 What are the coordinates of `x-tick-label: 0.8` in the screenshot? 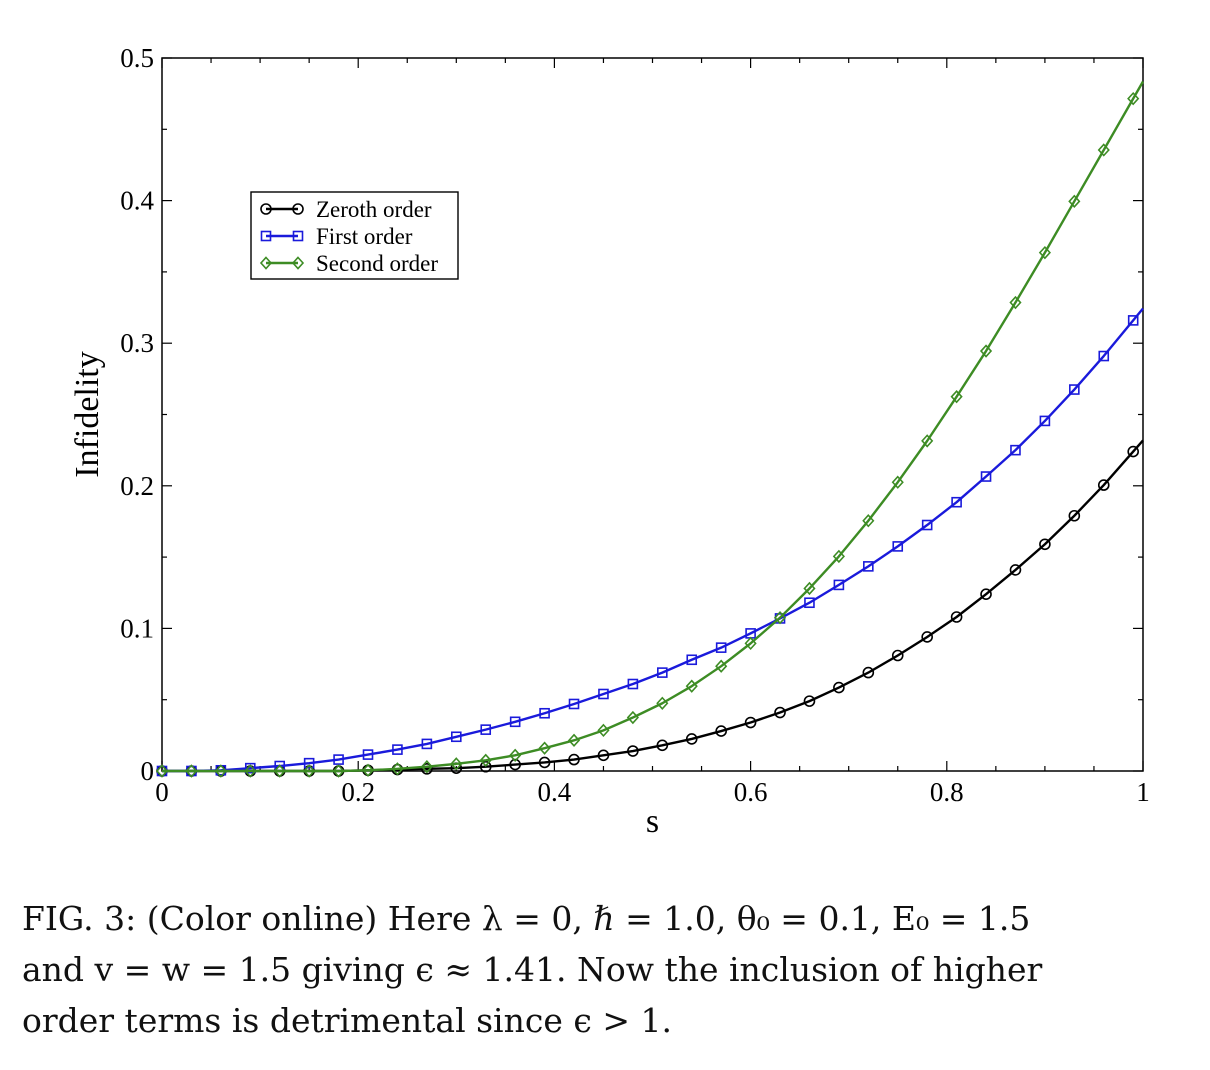 It's located at (947, 792).